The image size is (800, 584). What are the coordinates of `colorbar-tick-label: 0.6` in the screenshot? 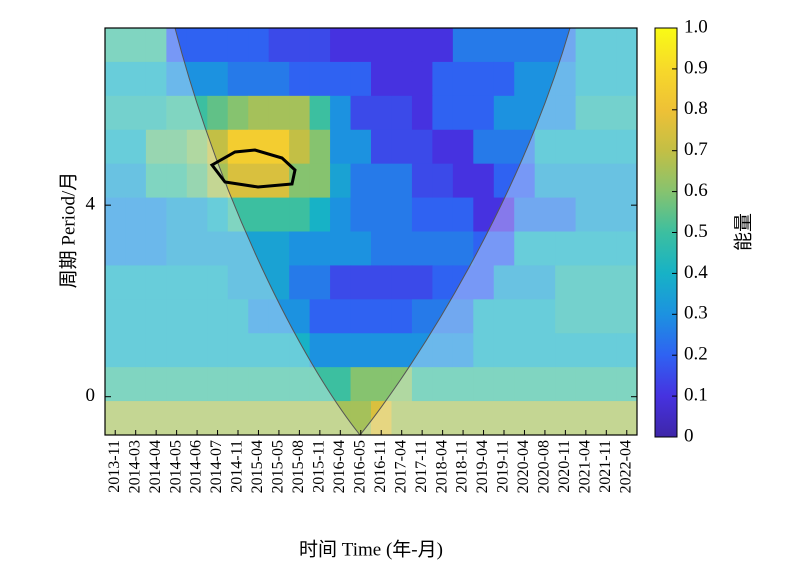 It's located at (696, 190).